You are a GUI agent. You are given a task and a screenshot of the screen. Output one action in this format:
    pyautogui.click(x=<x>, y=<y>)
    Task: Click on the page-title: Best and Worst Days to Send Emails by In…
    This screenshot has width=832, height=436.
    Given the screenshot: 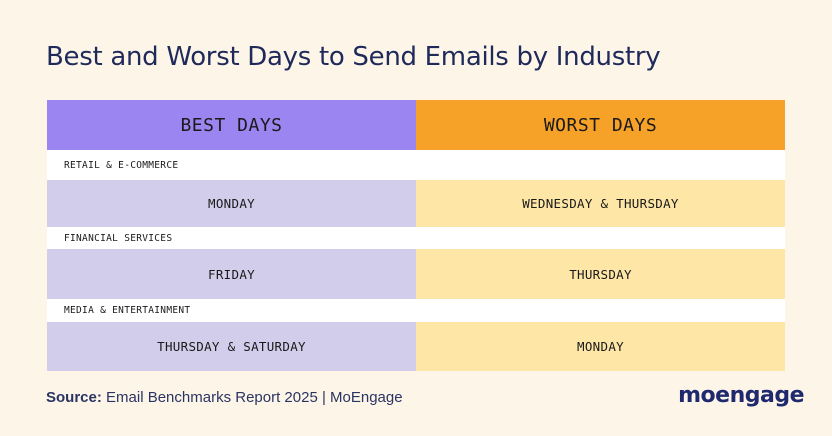 What is the action you would take?
    pyautogui.click(x=353, y=57)
    